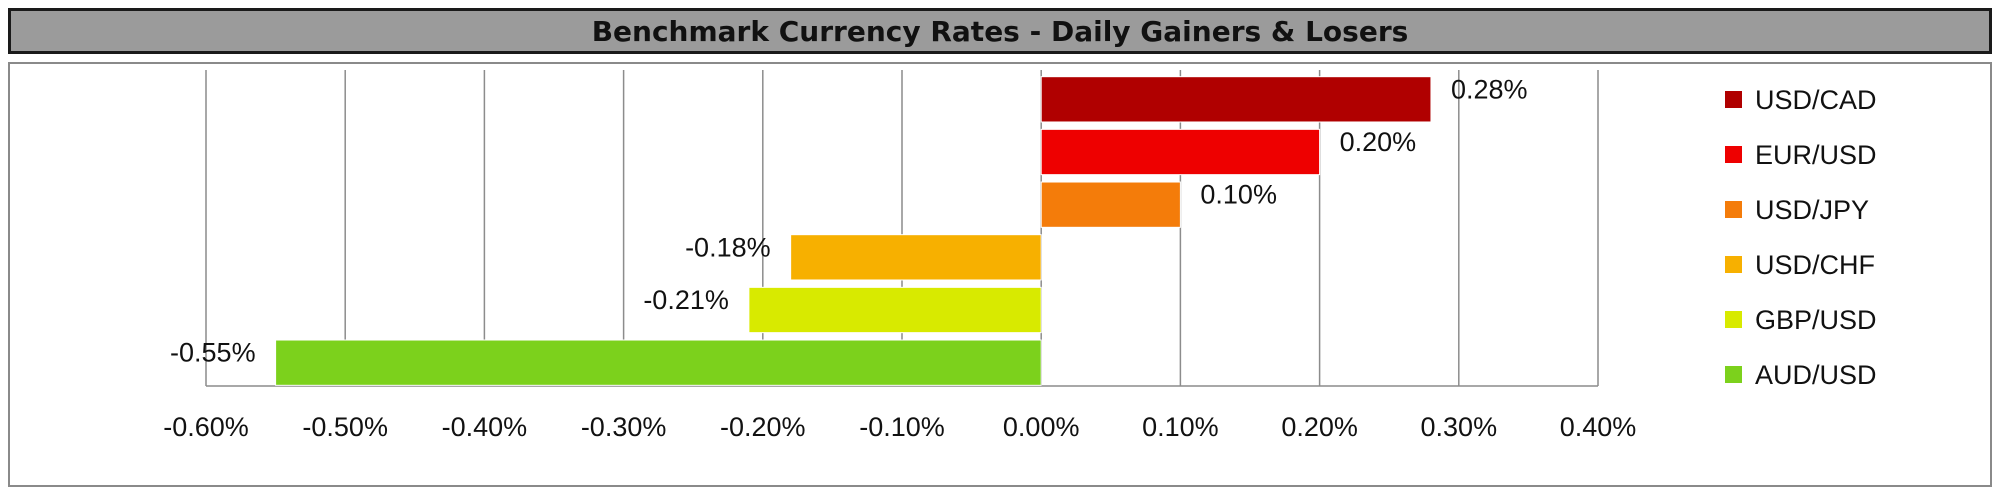 This screenshot has width=2000, height=495. What do you see at coordinates (1180, 427) in the screenshot?
I see `x-tick-label: 0.10%` at bounding box center [1180, 427].